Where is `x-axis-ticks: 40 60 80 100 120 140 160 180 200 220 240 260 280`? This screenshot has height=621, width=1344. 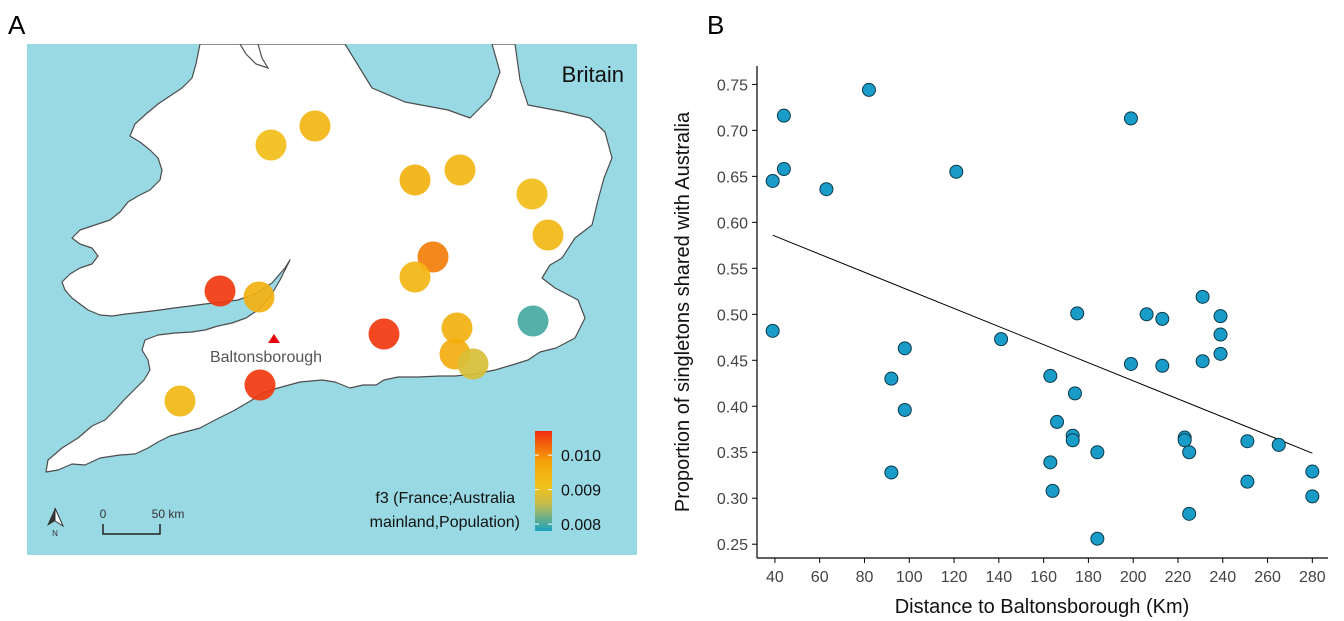 x-axis-ticks: 40 60 80 100 120 140 160 180 200 220 240 260 280 is located at coordinates (1046, 572).